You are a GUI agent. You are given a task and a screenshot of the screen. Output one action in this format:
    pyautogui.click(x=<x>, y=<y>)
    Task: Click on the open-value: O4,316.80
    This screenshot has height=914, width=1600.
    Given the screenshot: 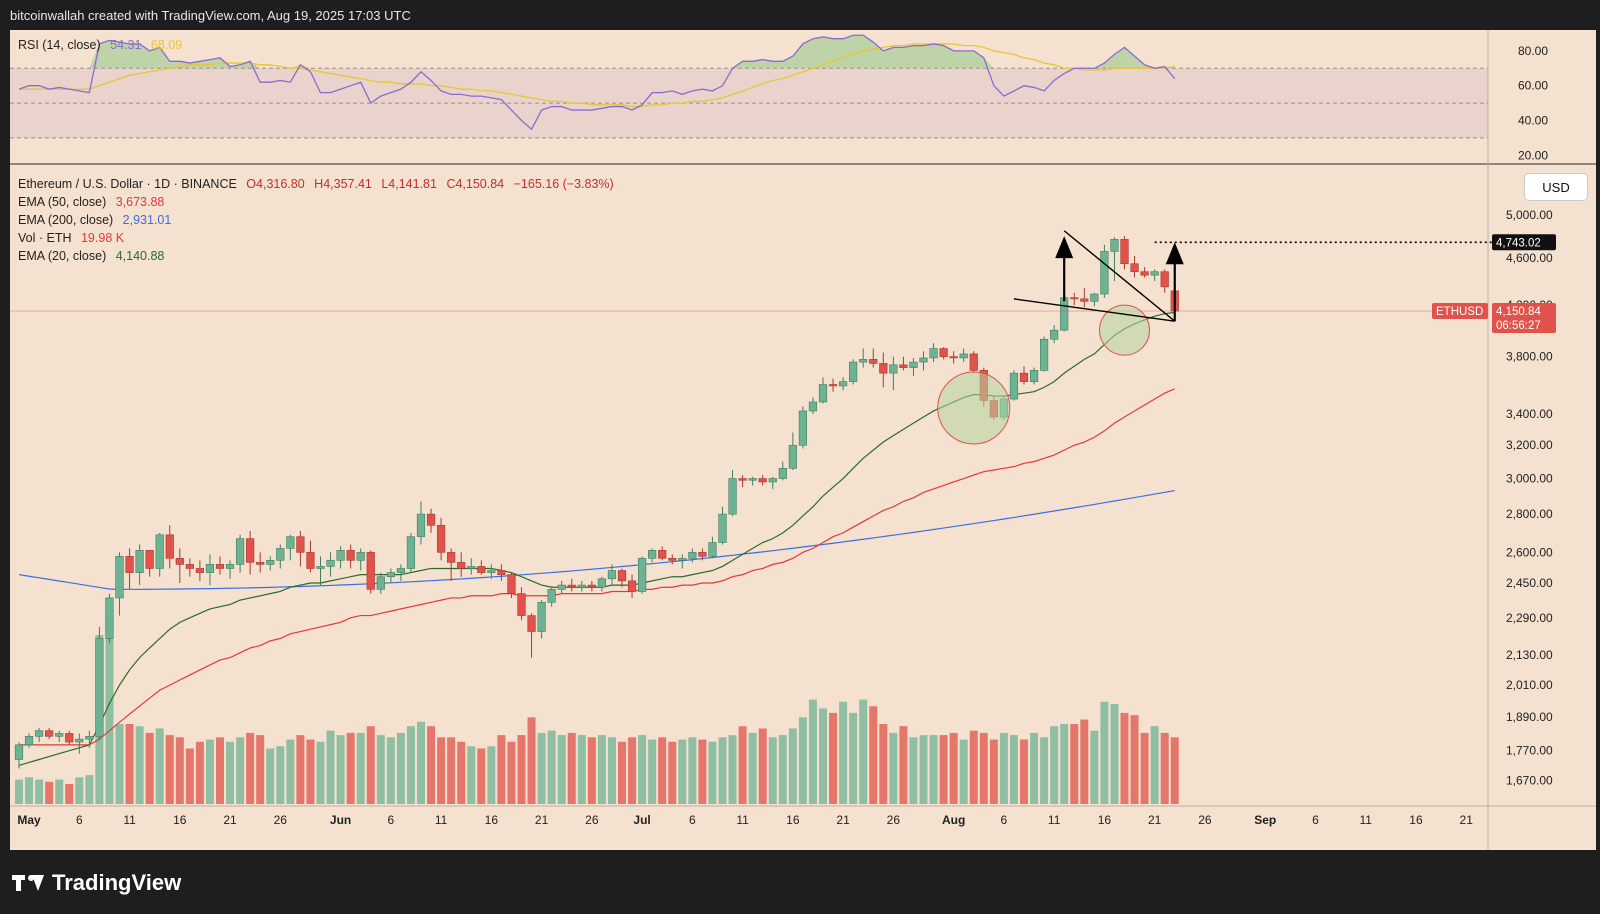 What is the action you would take?
    pyautogui.click(x=275, y=184)
    